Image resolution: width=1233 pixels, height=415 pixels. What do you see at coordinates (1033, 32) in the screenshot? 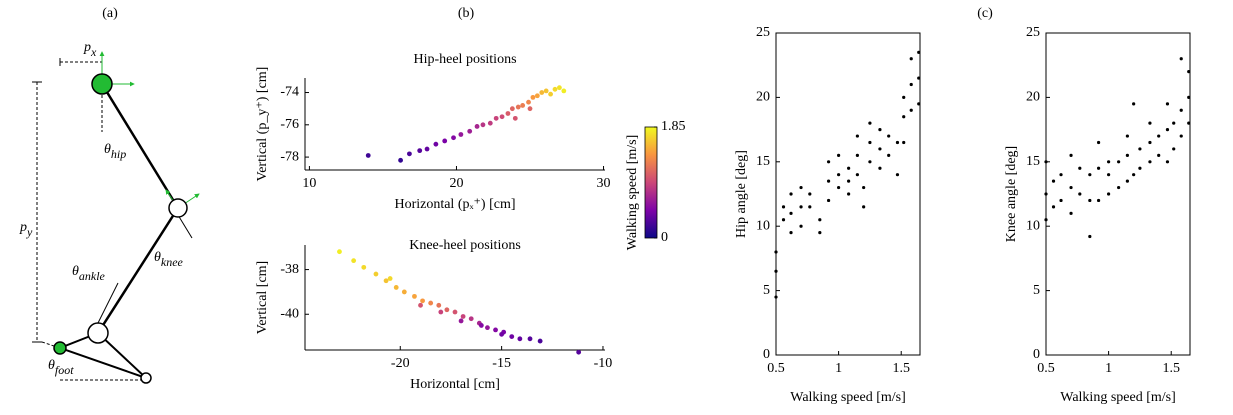
I see `y-tick-label: 25` at bounding box center [1033, 32].